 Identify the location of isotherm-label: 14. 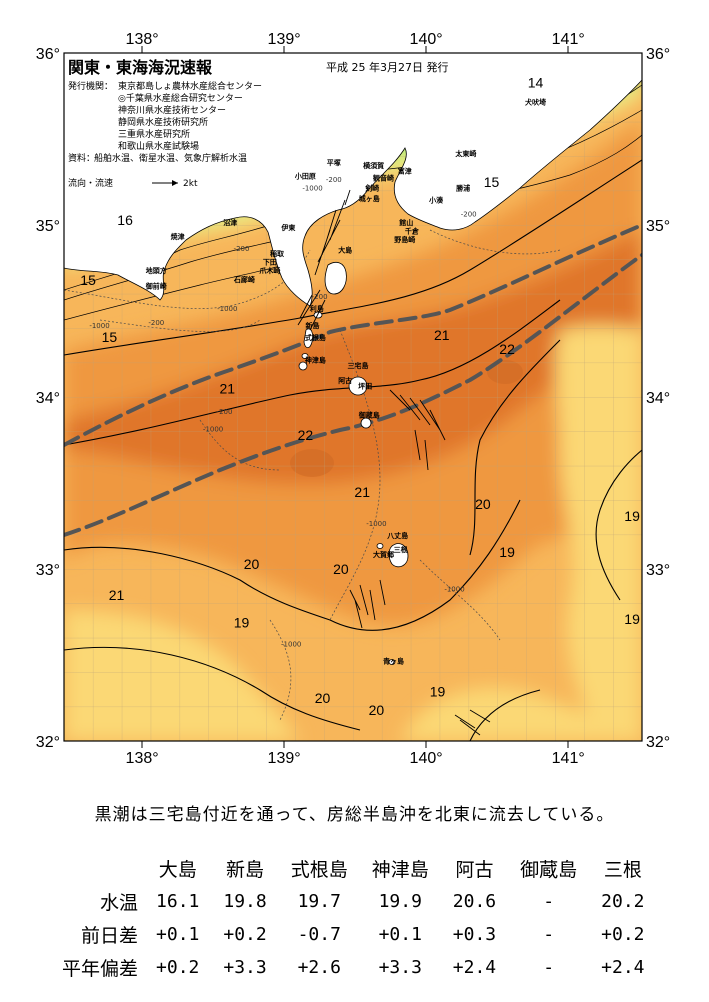
(536, 82).